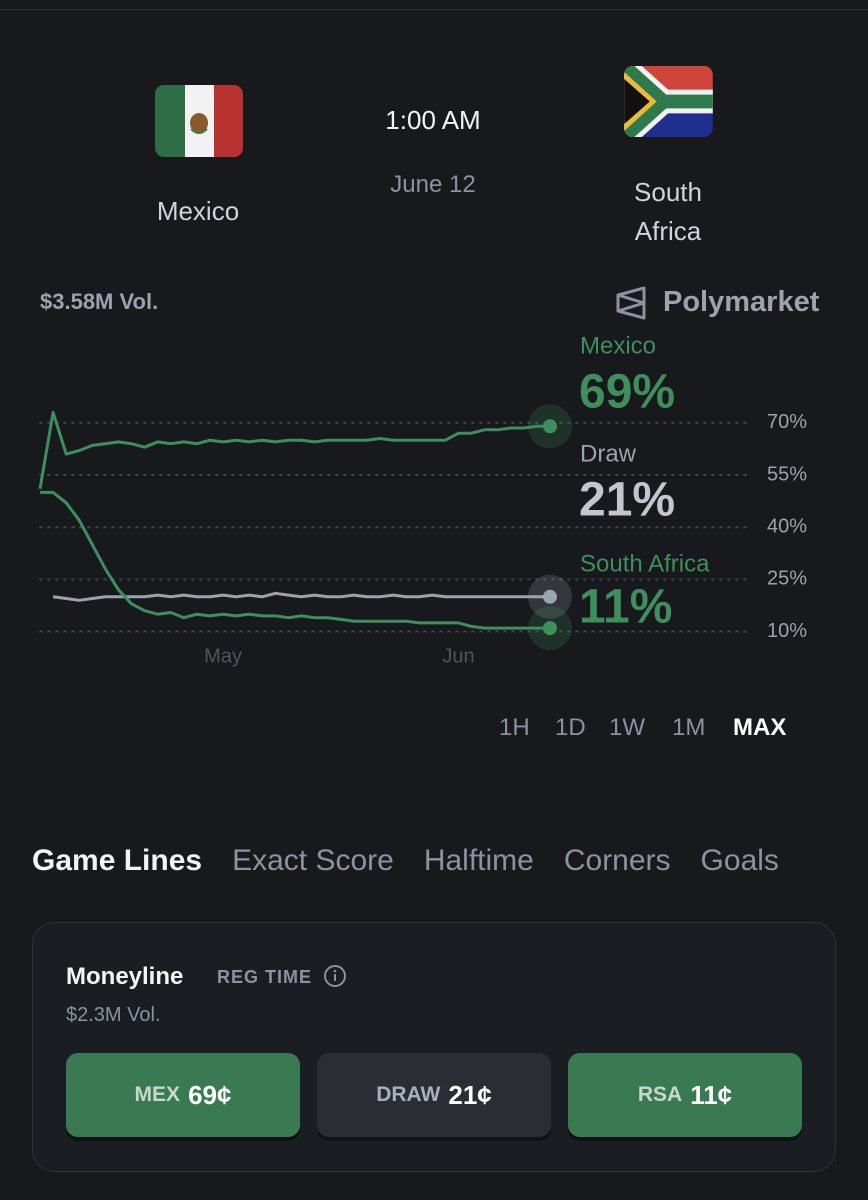  What do you see at coordinates (514, 727) in the screenshot?
I see `range-button: 1H` at bounding box center [514, 727].